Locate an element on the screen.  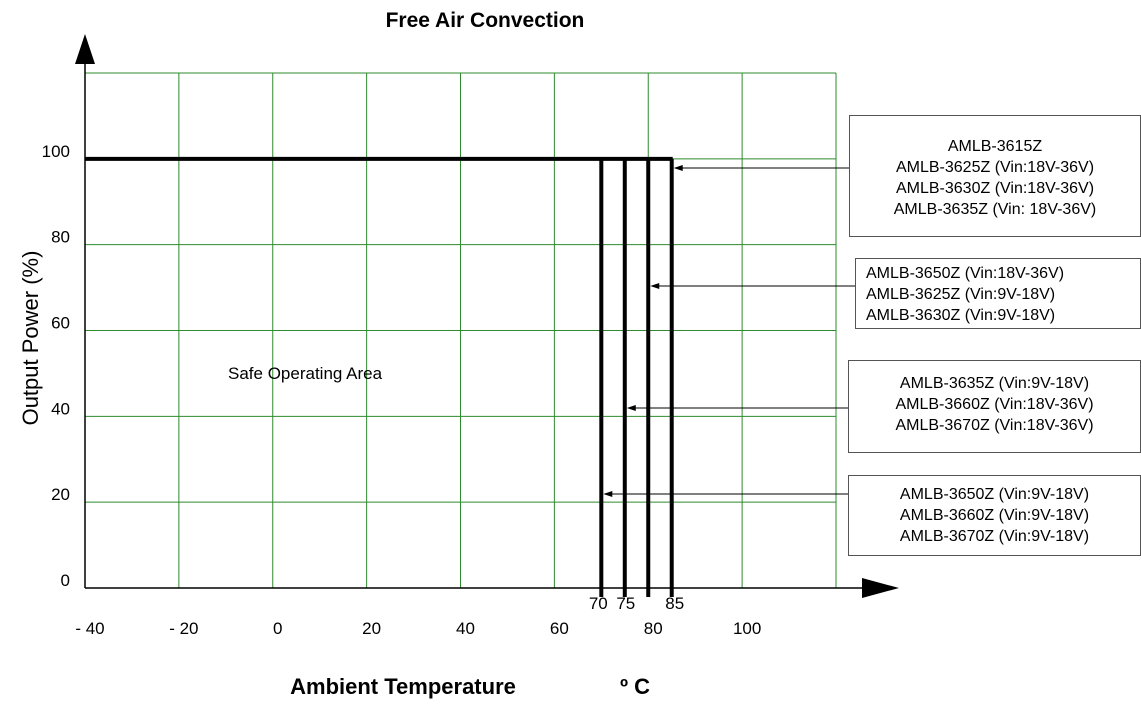
cutoff-label: 70 is located at coordinates (598, 603).